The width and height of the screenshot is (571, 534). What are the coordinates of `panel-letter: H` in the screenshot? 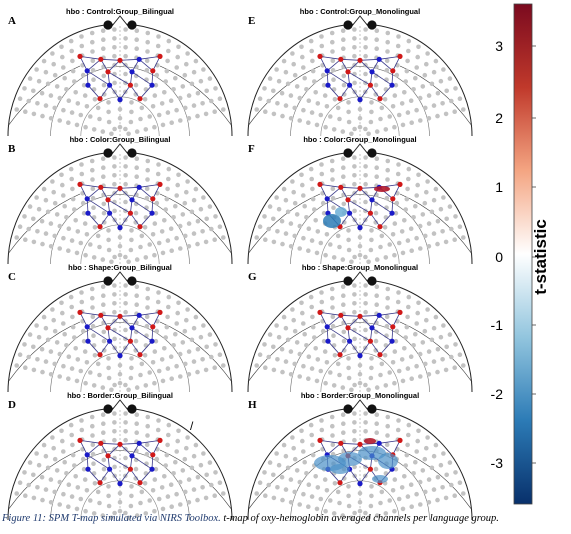 It's located at (252, 405).